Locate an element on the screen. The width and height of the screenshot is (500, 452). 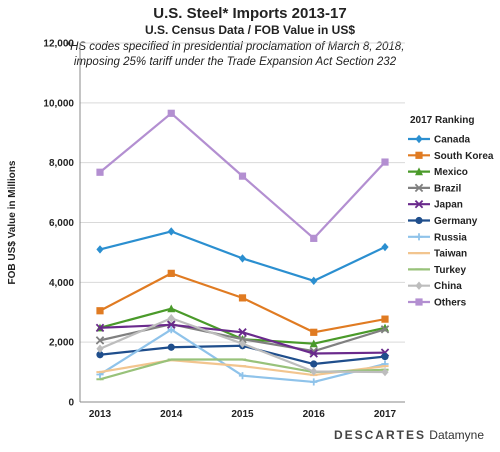
legend-item: Taiwan is located at coordinates (437, 254).